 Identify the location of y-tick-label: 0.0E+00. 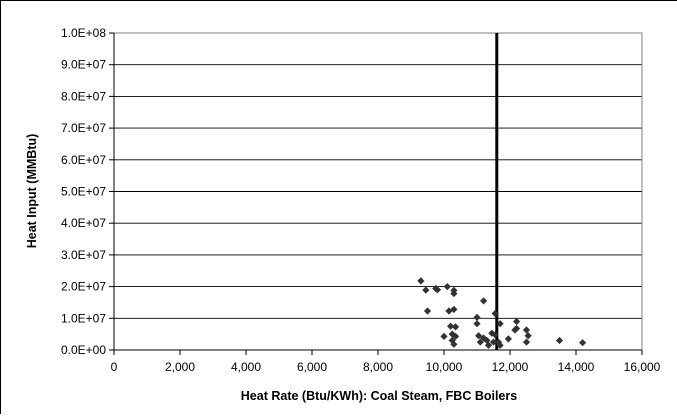
(83, 350).